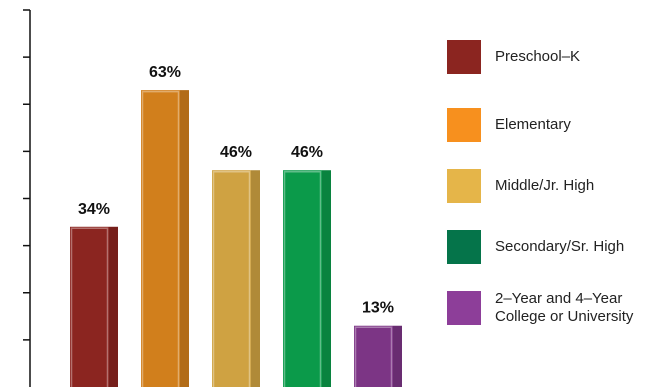 The height and width of the screenshot is (389, 662). What do you see at coordinates (464, 247) in the screenshot?
I see `legend-swatch-secondary` at bounding box center [464, 247].